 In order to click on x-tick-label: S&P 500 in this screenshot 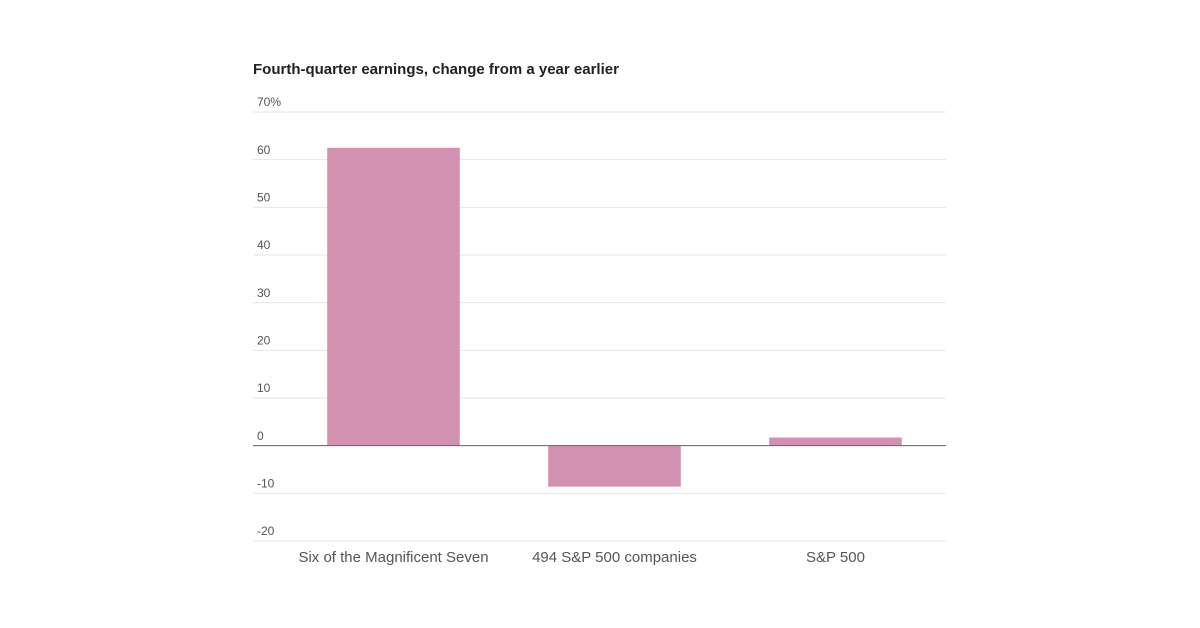, I will do `click(835, 557)`.